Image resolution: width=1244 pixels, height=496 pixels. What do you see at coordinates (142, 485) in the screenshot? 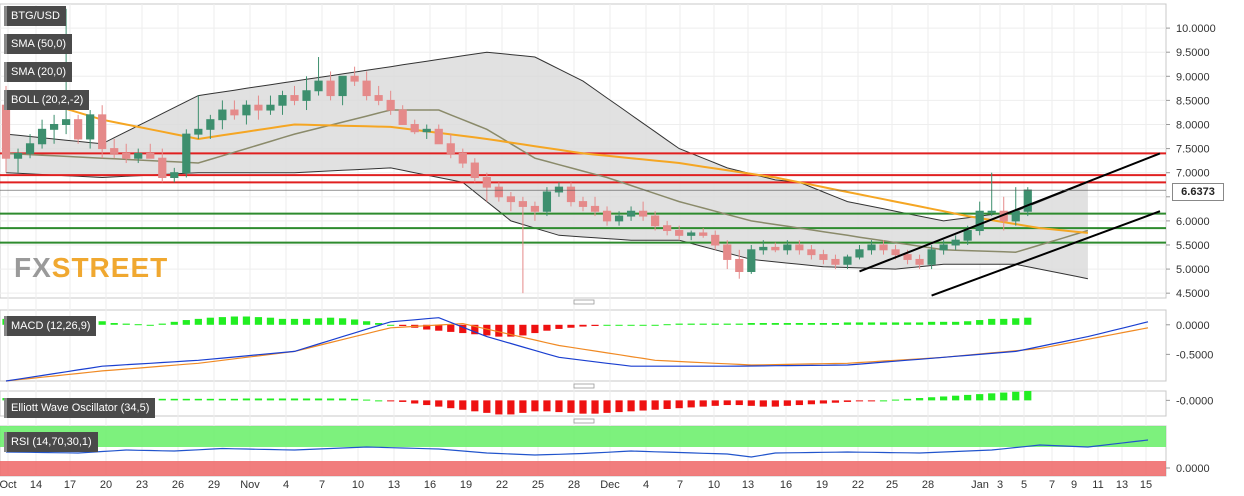
I see `x-tick-label: 23` at bounding box center [142, 485].